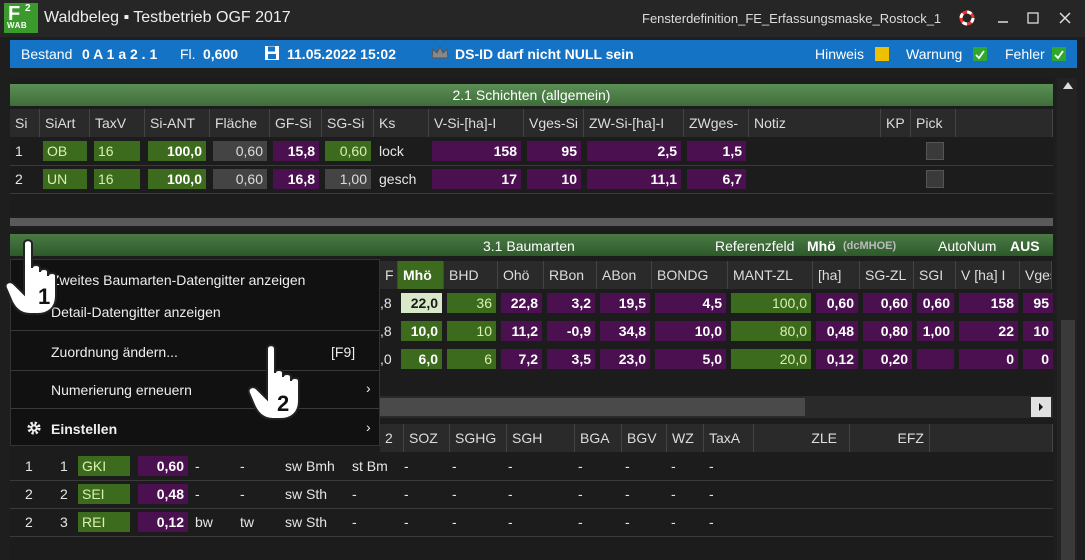 The image size is (1085, 560). I want to click on cell-a: 2, so click(29, 494).